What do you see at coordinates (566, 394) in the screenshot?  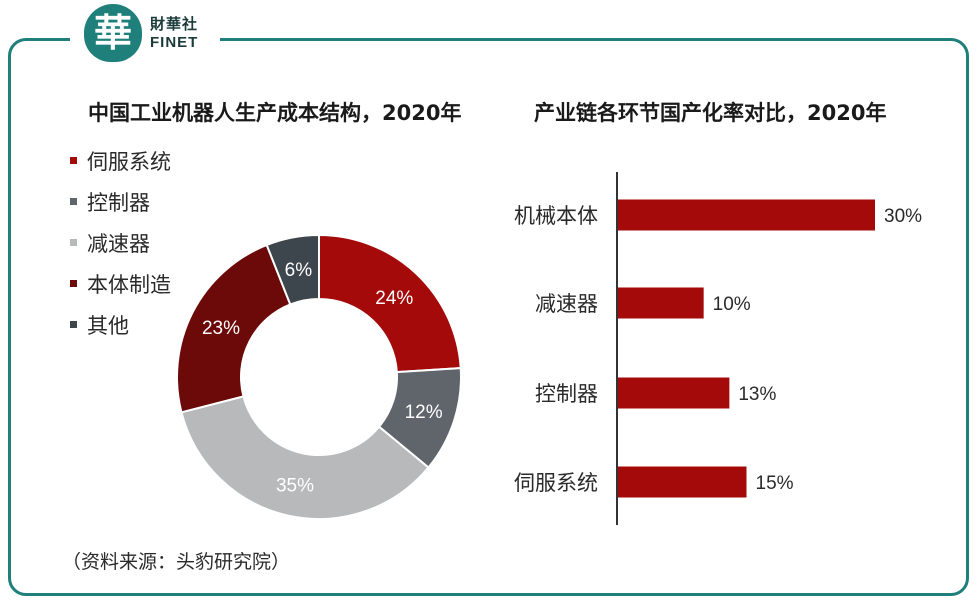 I see `bar-category-label: 控制器` at bounding box center [566, 394].